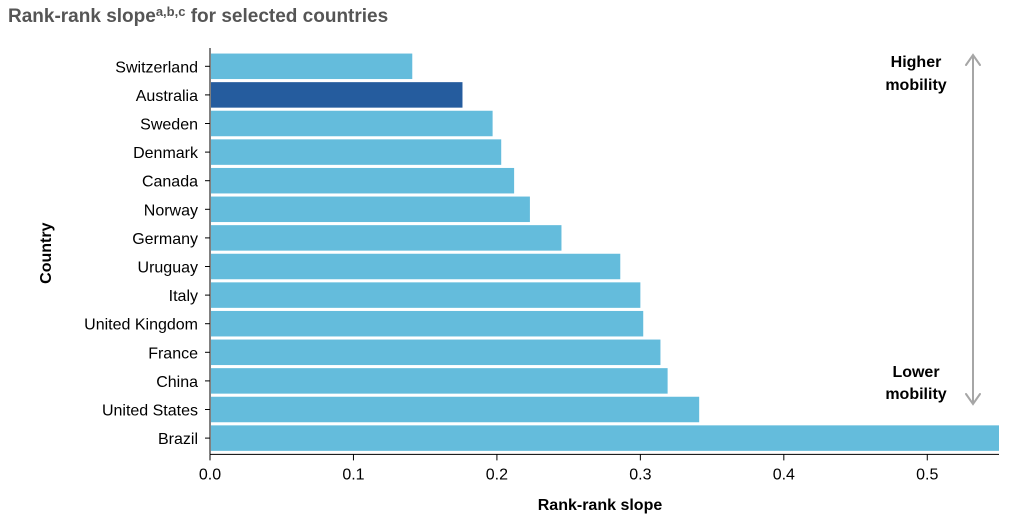 The width and height of the screenshot is (1011, 523). Describe the element at coordinates (177, 382) in the screenshot. I see `category-label-china: China` at that location.